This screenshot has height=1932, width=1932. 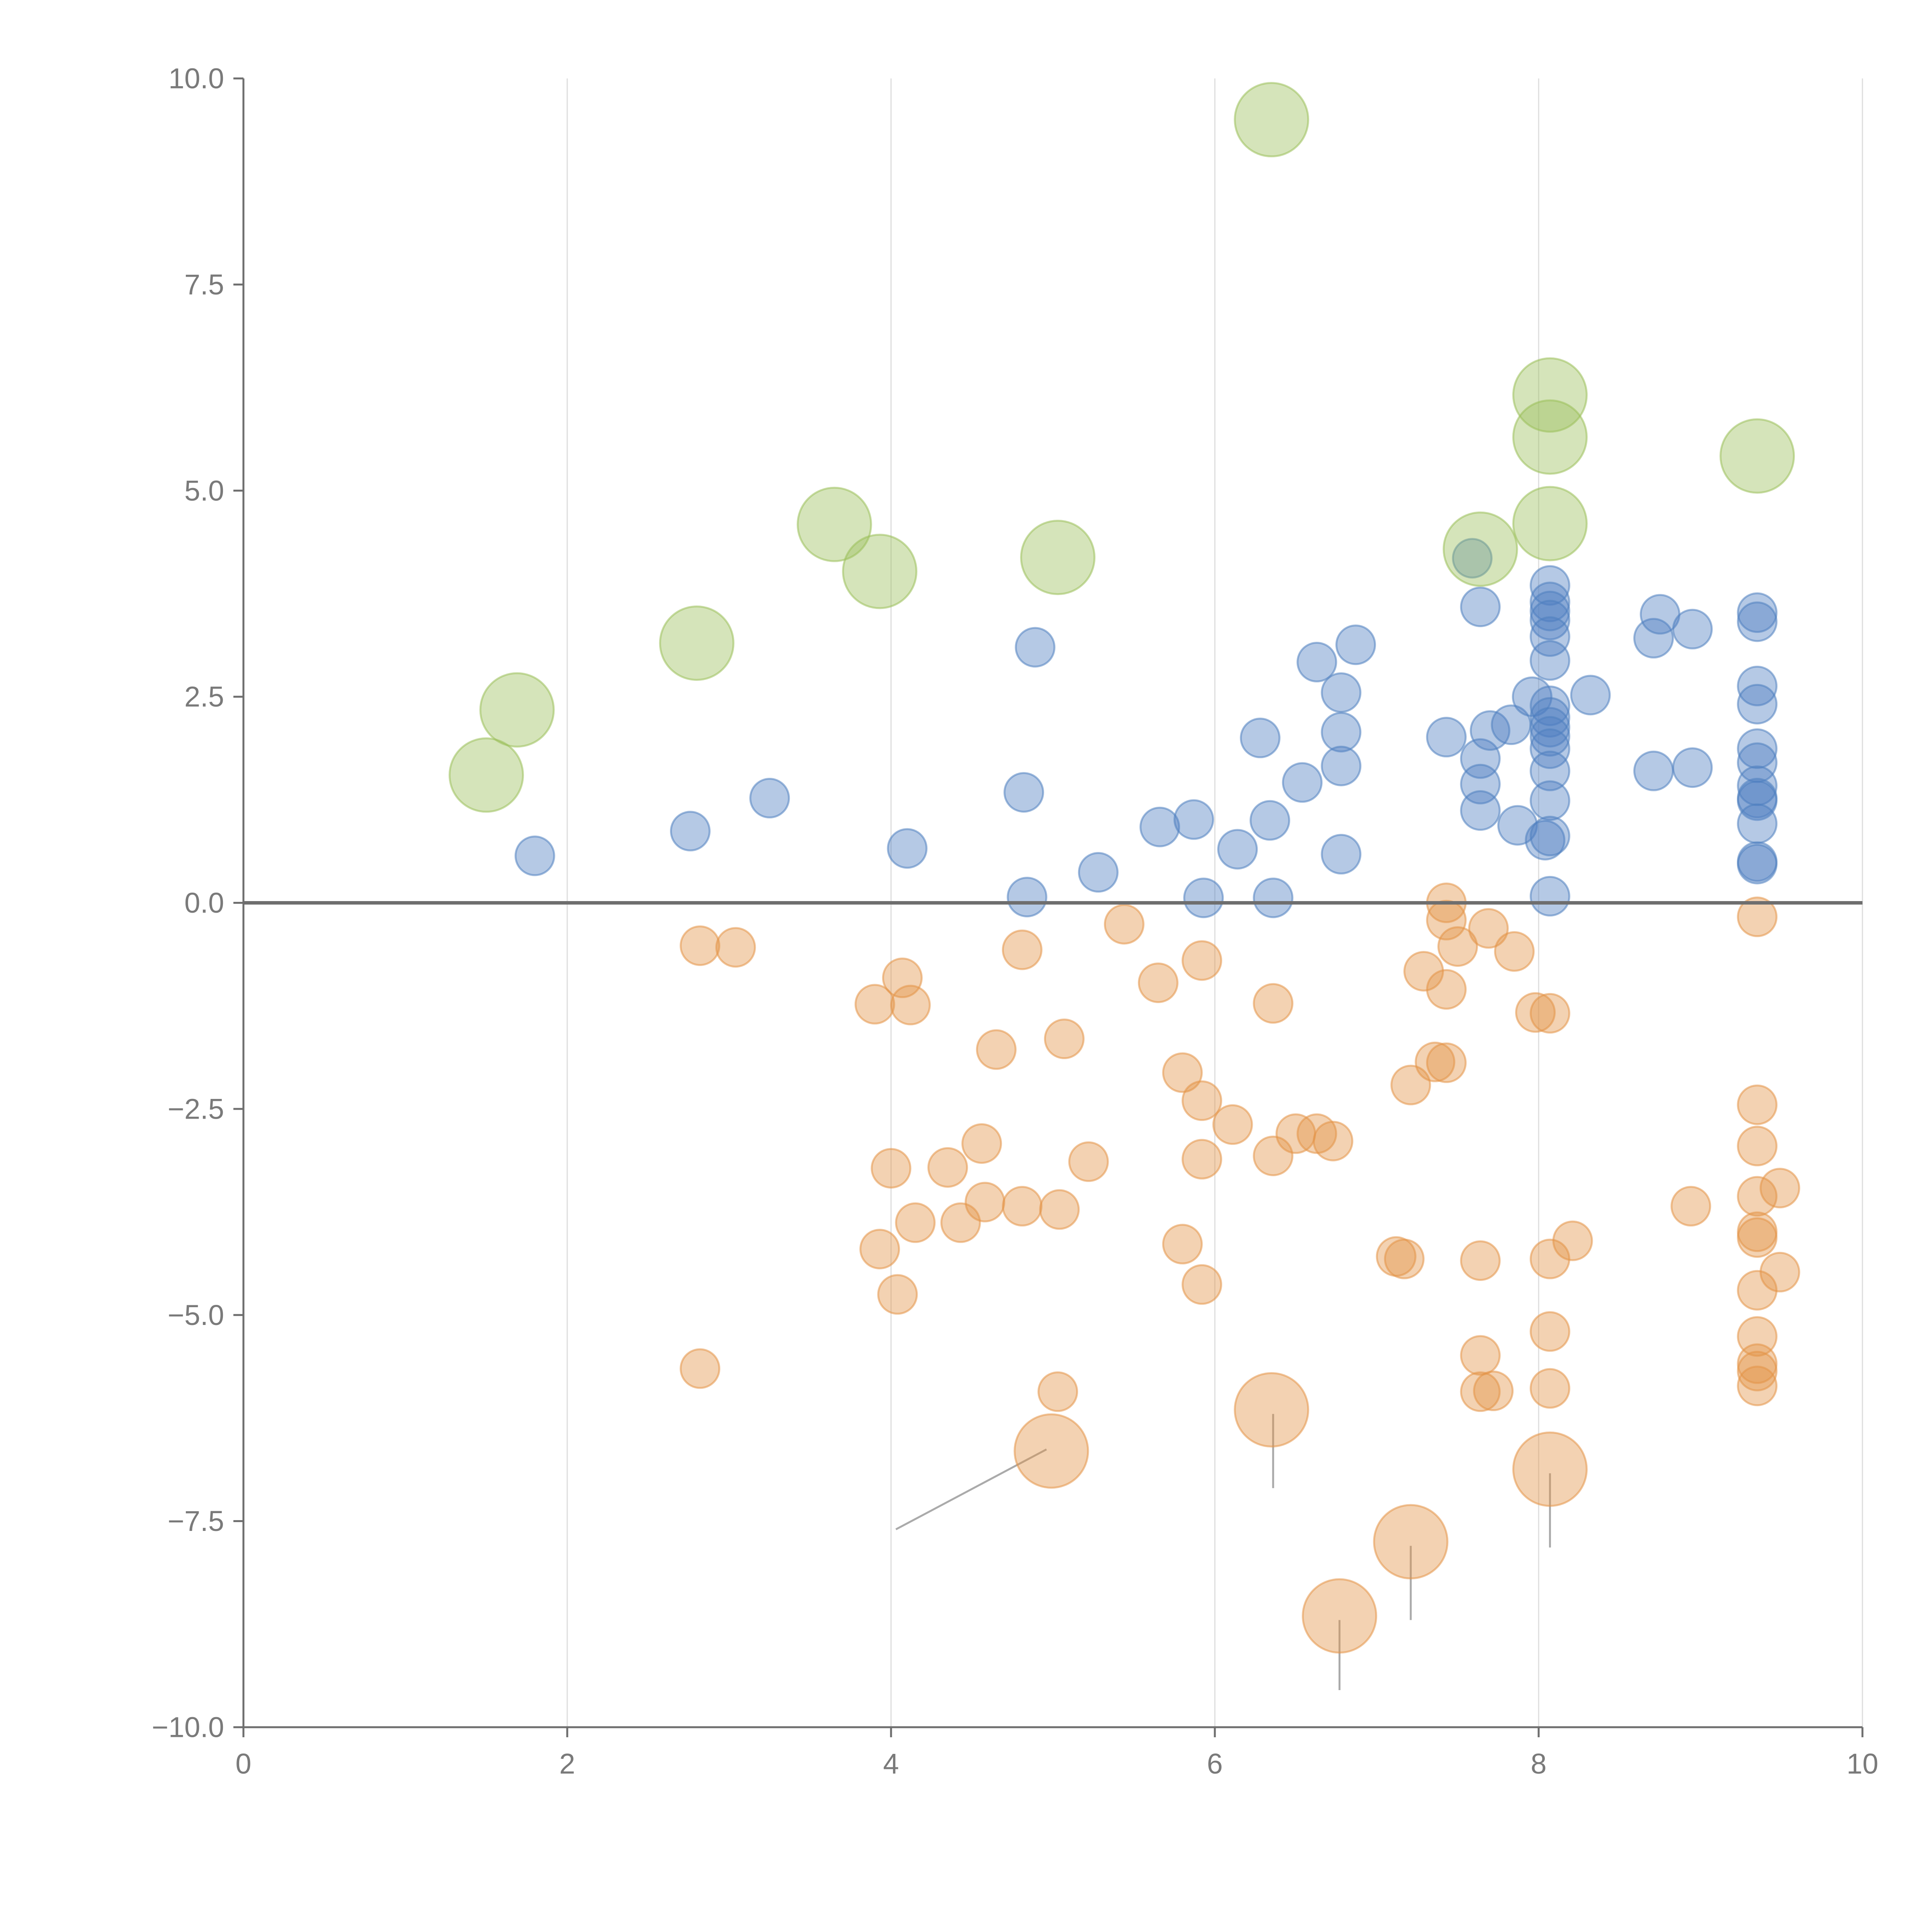 What do you see at coordinates (891, 1764) in the screenshot?
I see `x-tick-label: 4` at bounding box center [891, 1764].